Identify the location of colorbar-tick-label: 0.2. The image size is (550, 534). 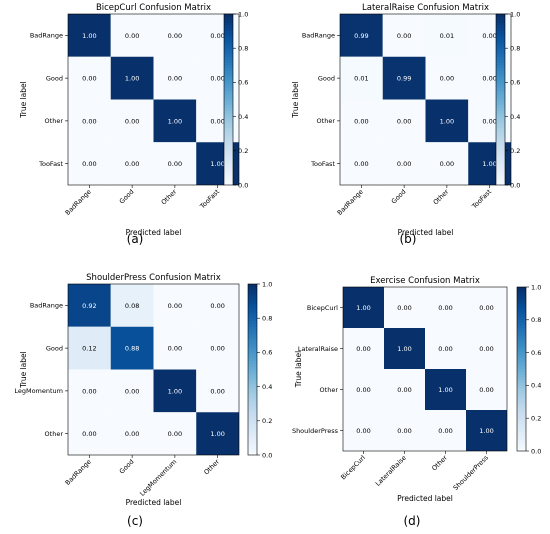
(515, 151).